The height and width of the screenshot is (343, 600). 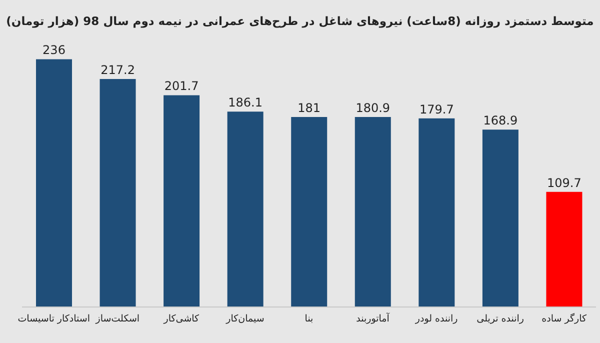 I want to click on x-tick-label: سیمان‌کار, so click(x=244, y=319).